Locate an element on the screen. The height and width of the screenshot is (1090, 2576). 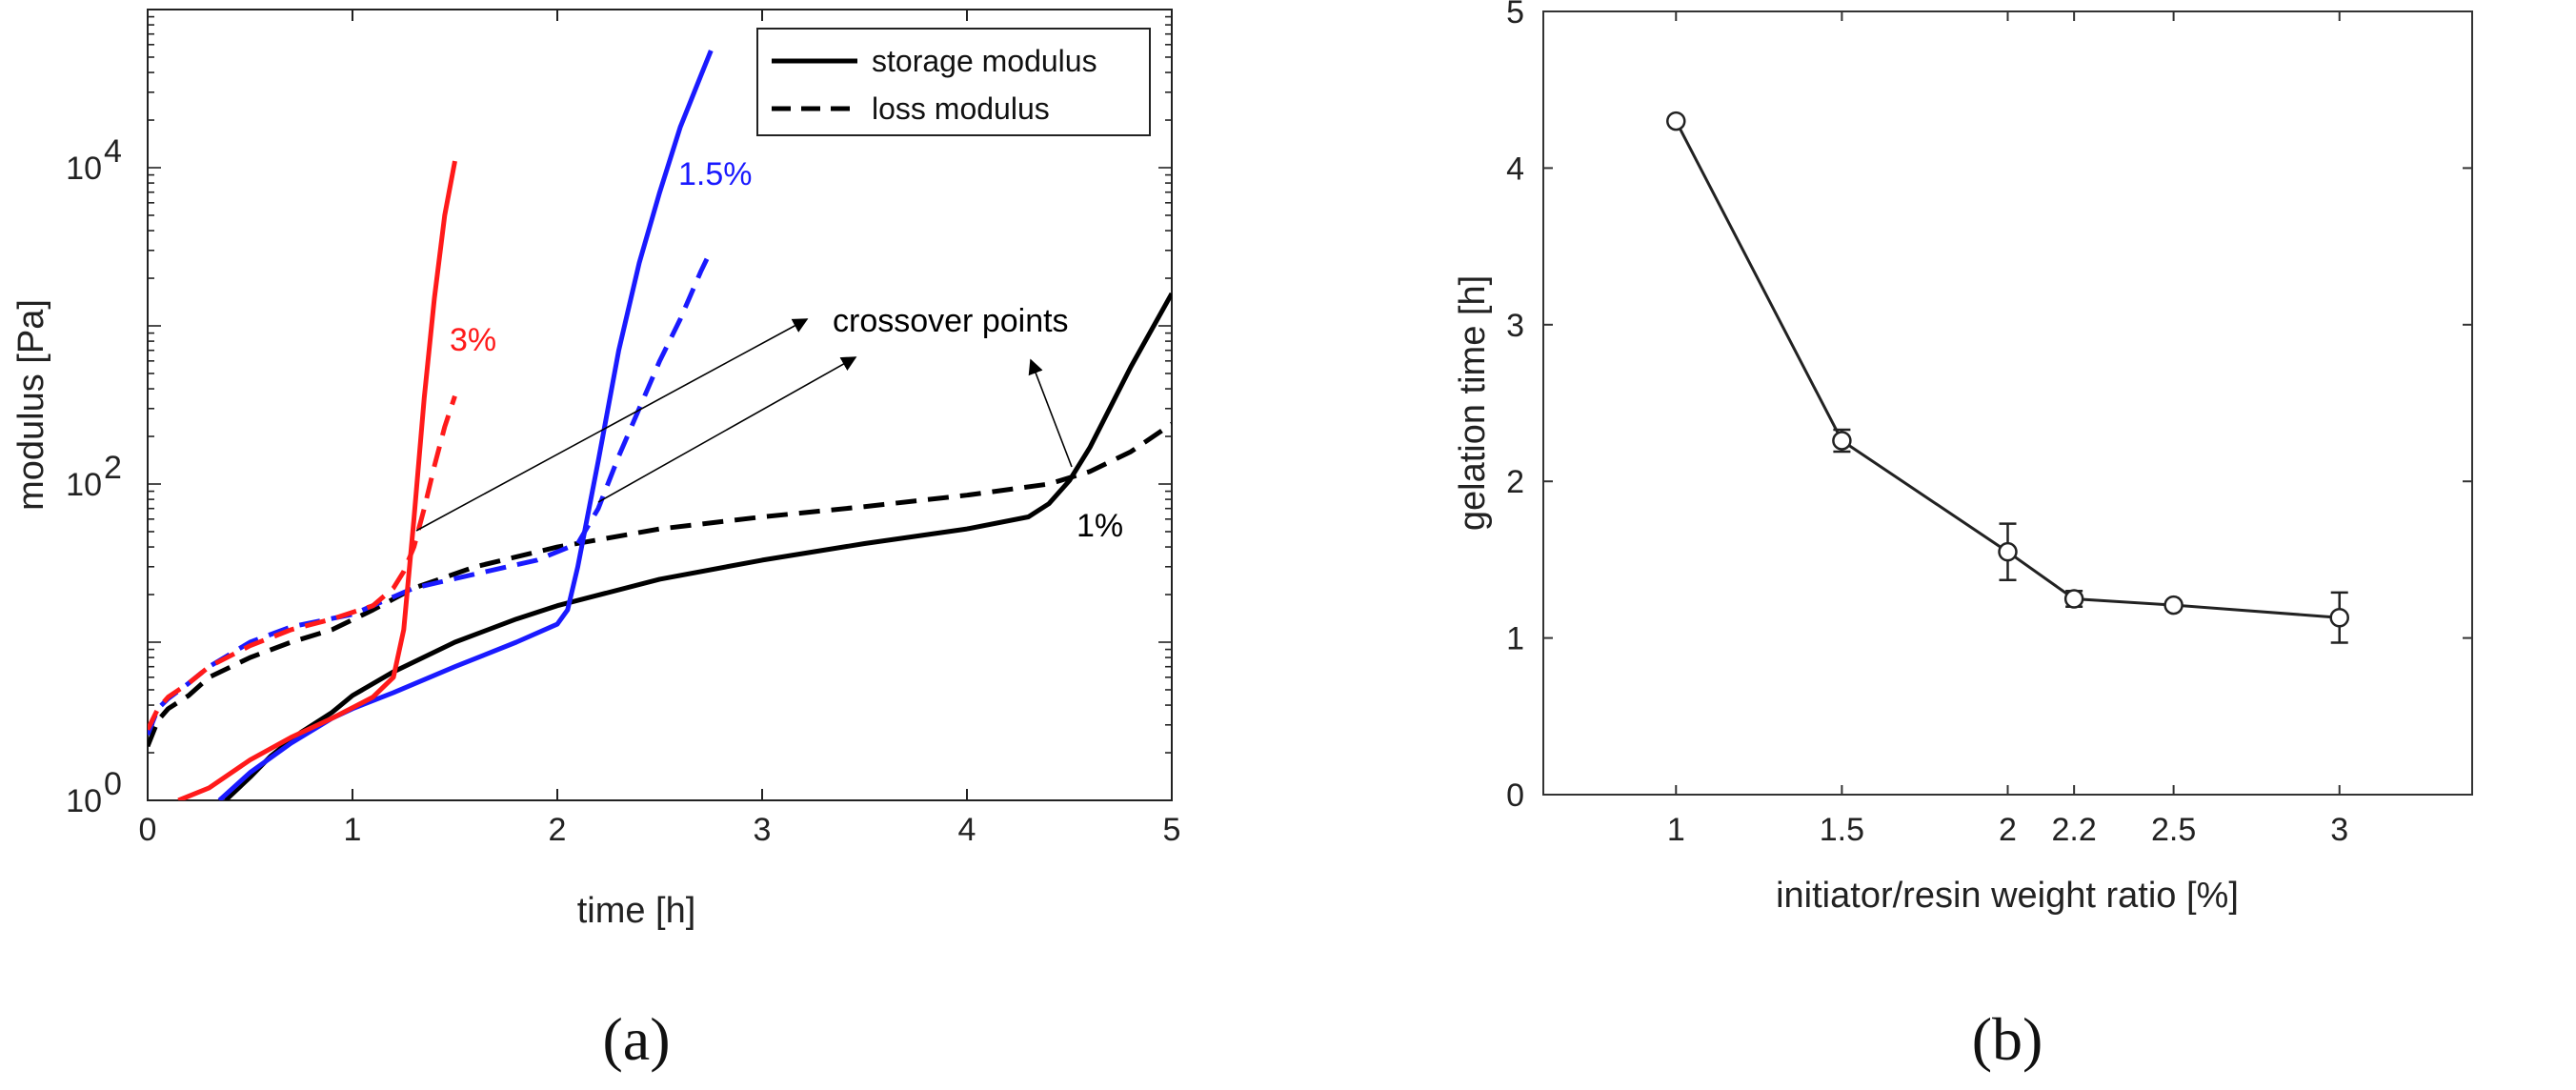
panel-a-x-tick-labels: 0 1 2 3 4 5 is located at coordinates (660, 830).